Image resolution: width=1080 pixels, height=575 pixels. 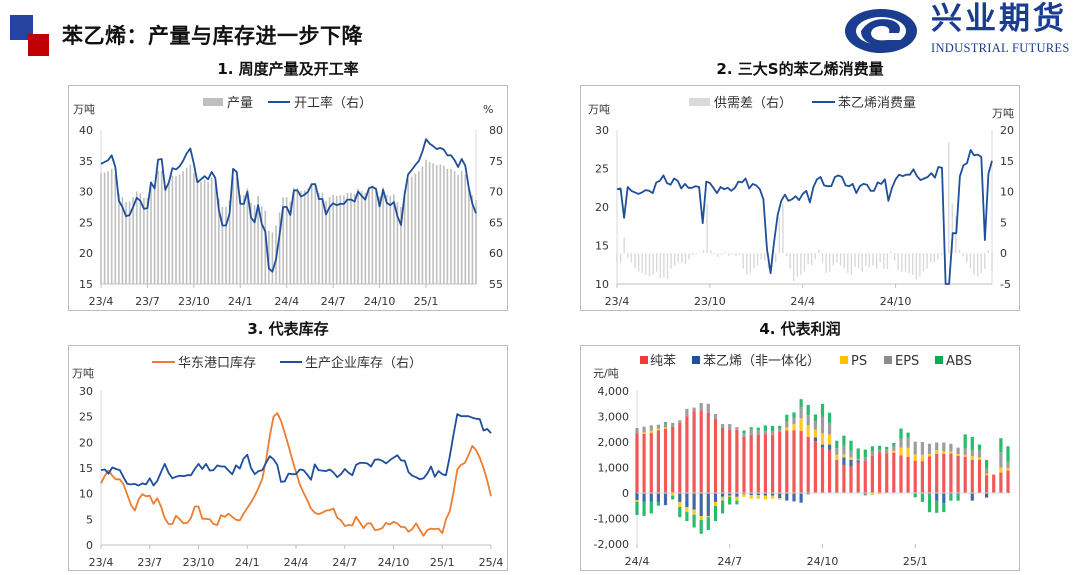 What do you see at coordinates (86, 417) in the screenshot?
I see `chart3-y-tick-left: 25` at bounding box center [86, 417].